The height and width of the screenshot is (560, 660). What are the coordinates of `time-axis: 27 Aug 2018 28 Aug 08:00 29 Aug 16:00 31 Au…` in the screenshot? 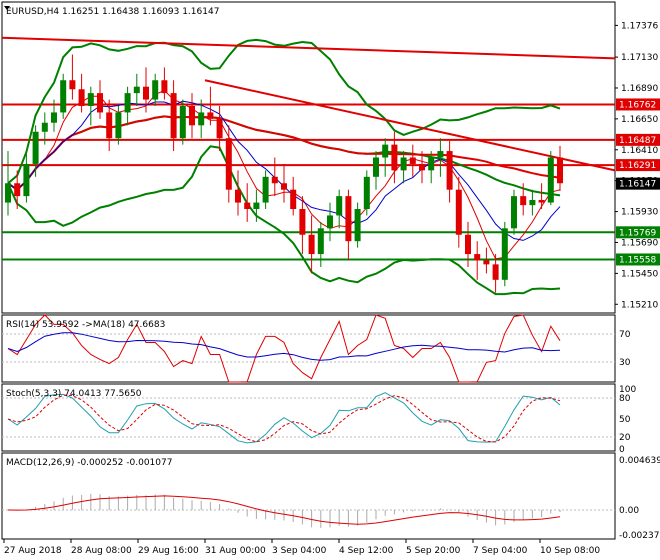 It's located at (301, 547).